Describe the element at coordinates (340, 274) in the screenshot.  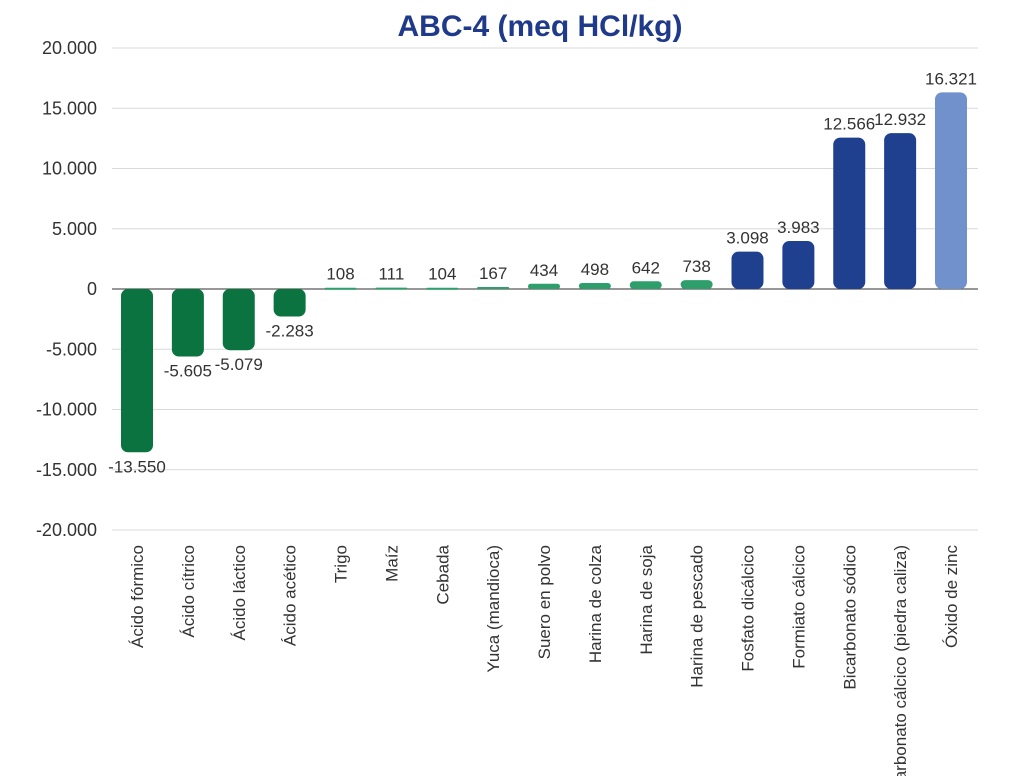
I see `data-label: 108` at that location.